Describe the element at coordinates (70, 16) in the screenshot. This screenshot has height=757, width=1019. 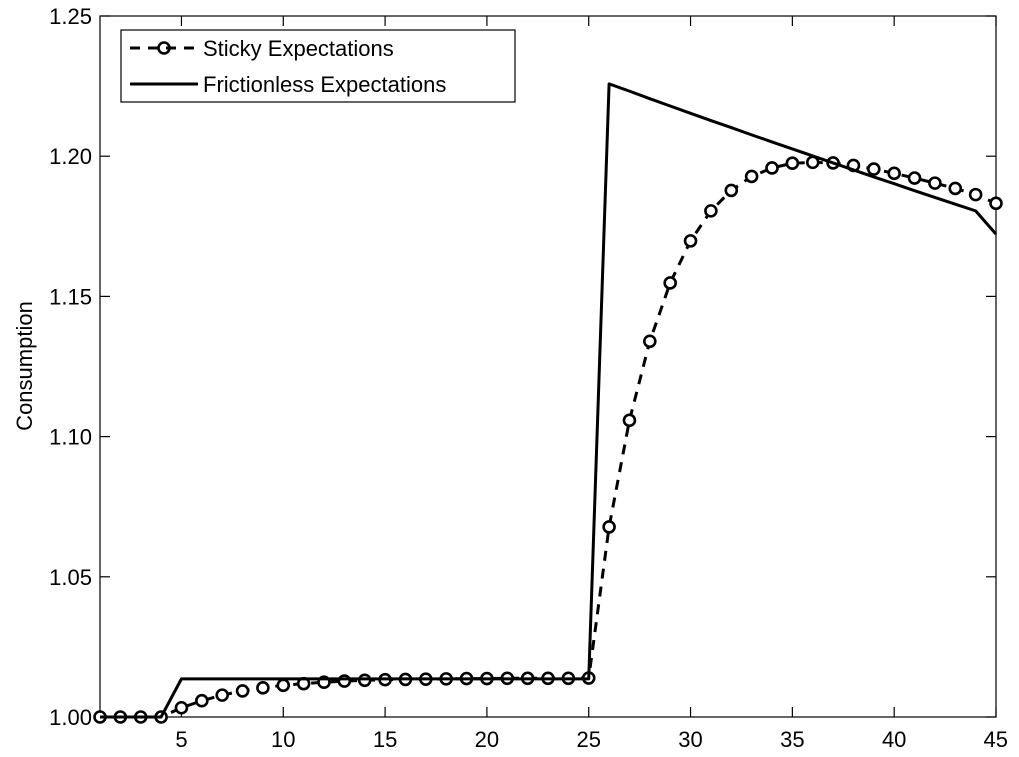
I see `y-tick-label: 1.25` at that location.